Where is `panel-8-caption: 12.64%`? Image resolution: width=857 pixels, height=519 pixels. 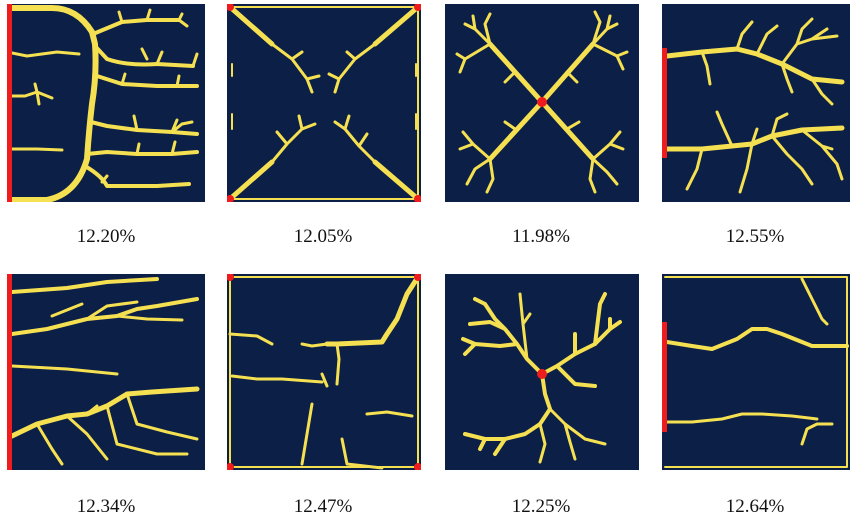 panel-8-caption: 12.64% is located at coordinates (755, 506).